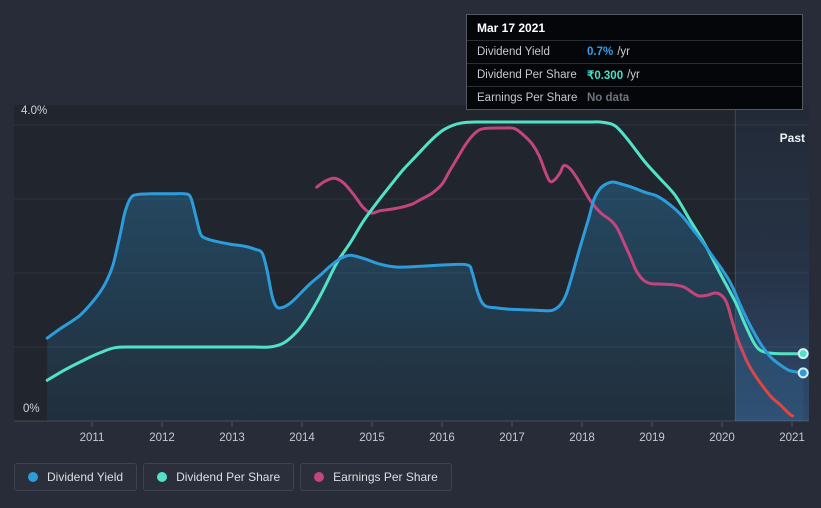 The image size is (821, 508). Describe the element at coordinates (634, 51) in the screenshot. I see `tooltip-row-dividend-yield: Dividend Yield 0.7% /yr` at that location.